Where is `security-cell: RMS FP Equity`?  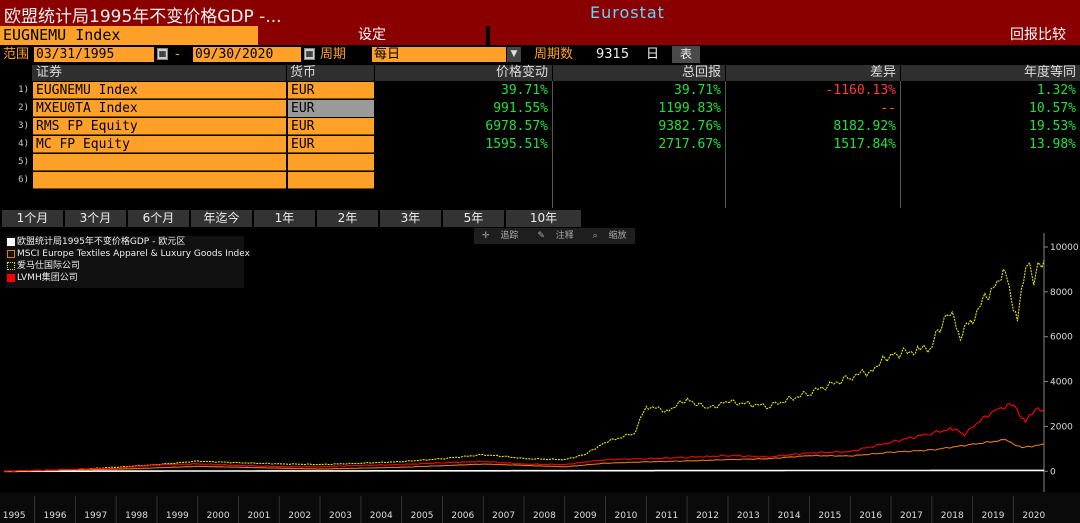 security-cell: RMS FP Equity is located at coordinates (159, 126).